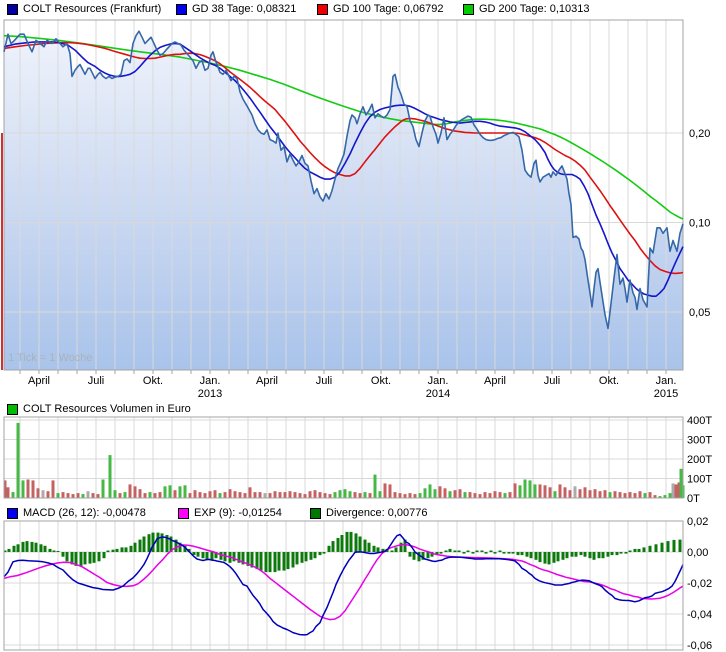 The height and width of the screenshot is (652, 726). I want to click on volume-pane-border, so click(343, 457).